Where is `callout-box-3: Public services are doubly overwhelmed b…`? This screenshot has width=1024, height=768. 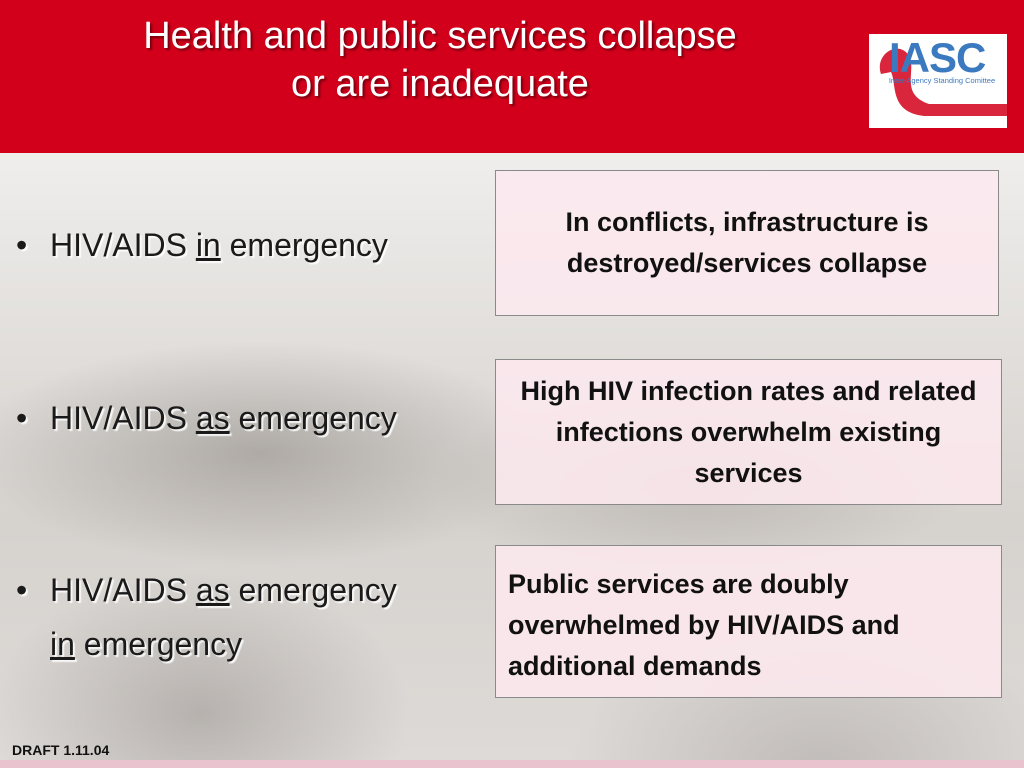 callout-box-3: Public services are doubly overwhelmed b… is located at coordinates (748, 621).